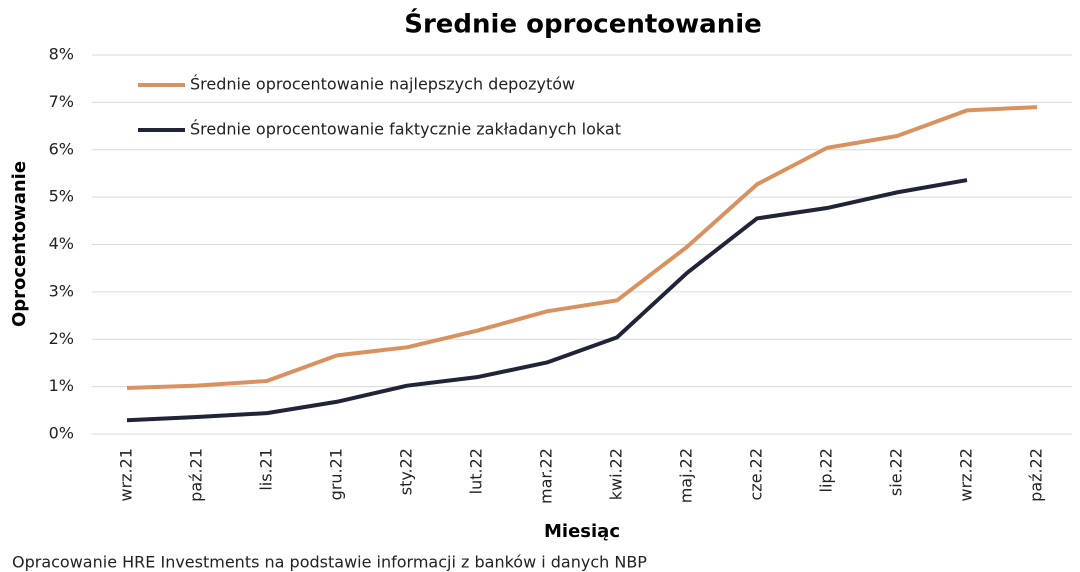  What do you see at coordinates (686, 475) in the screenshot?
I see `x-tick-label: maj.22` at bounding box center [686, 475].